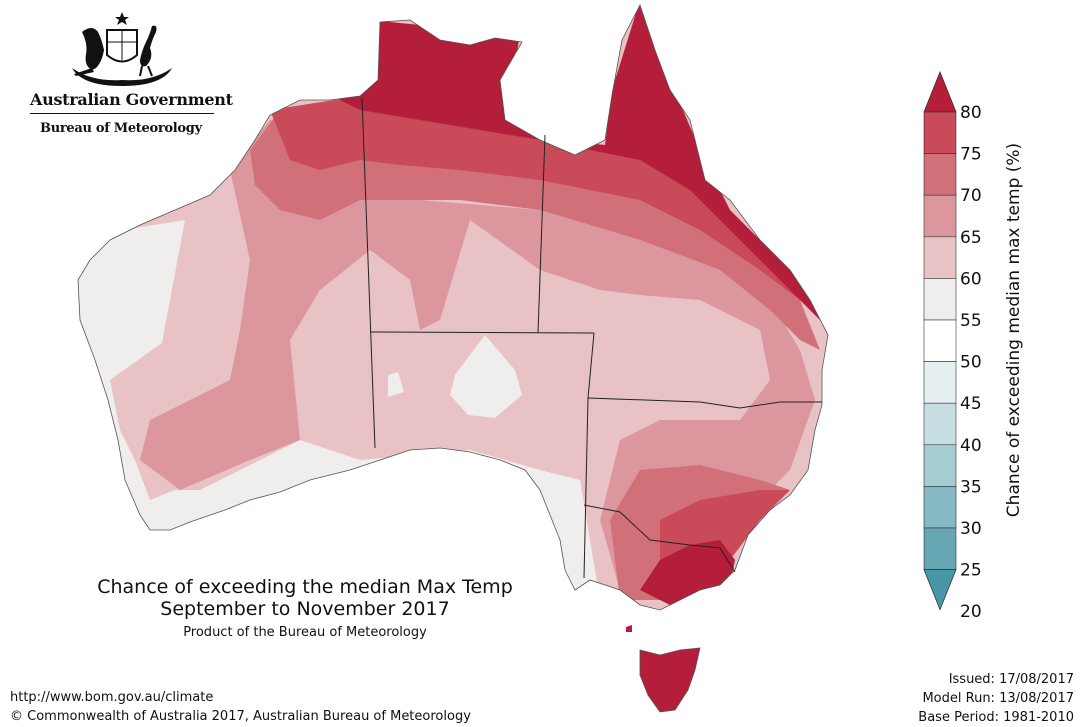 The width and height of the screenshot is (1085, 727). What do you see at coordinates (122, 113) in the screenshot?
I see `logo-divider` at bounding box center [122, 113].